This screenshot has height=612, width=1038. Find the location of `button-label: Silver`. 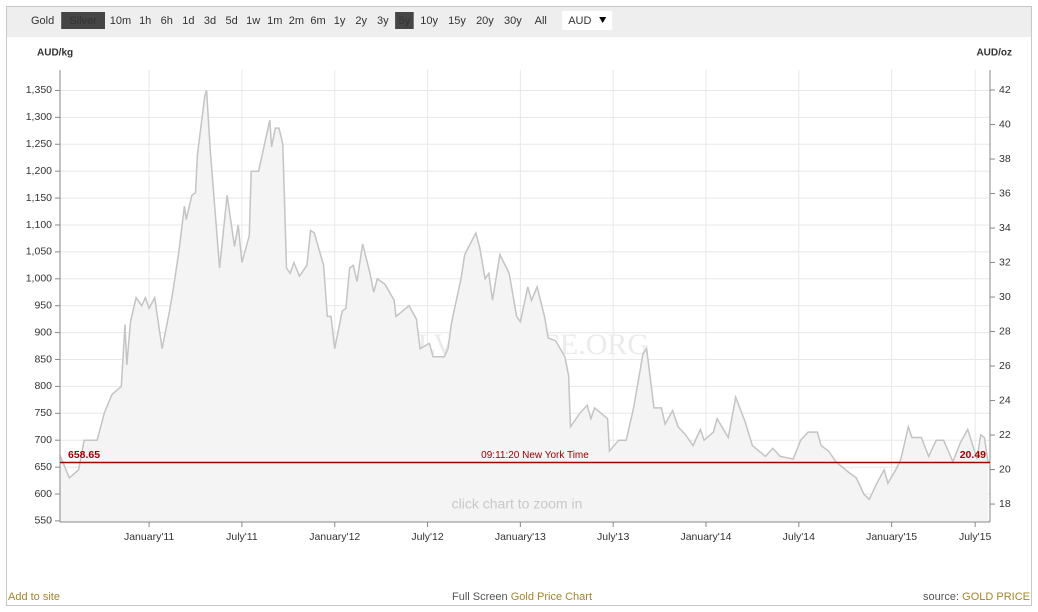

button-label: Silver is located at coordinates (83, 21).